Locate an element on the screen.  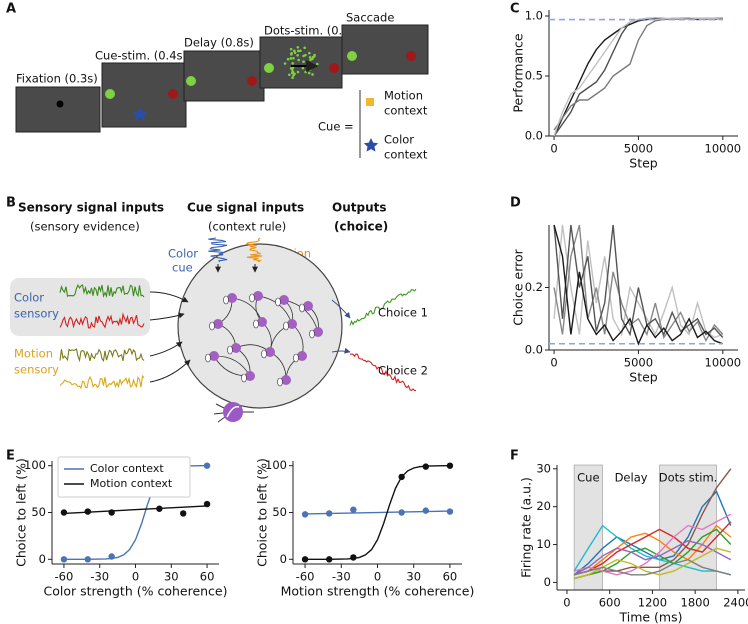
output-label: Choice 1 is located at coordinates (403, 313).